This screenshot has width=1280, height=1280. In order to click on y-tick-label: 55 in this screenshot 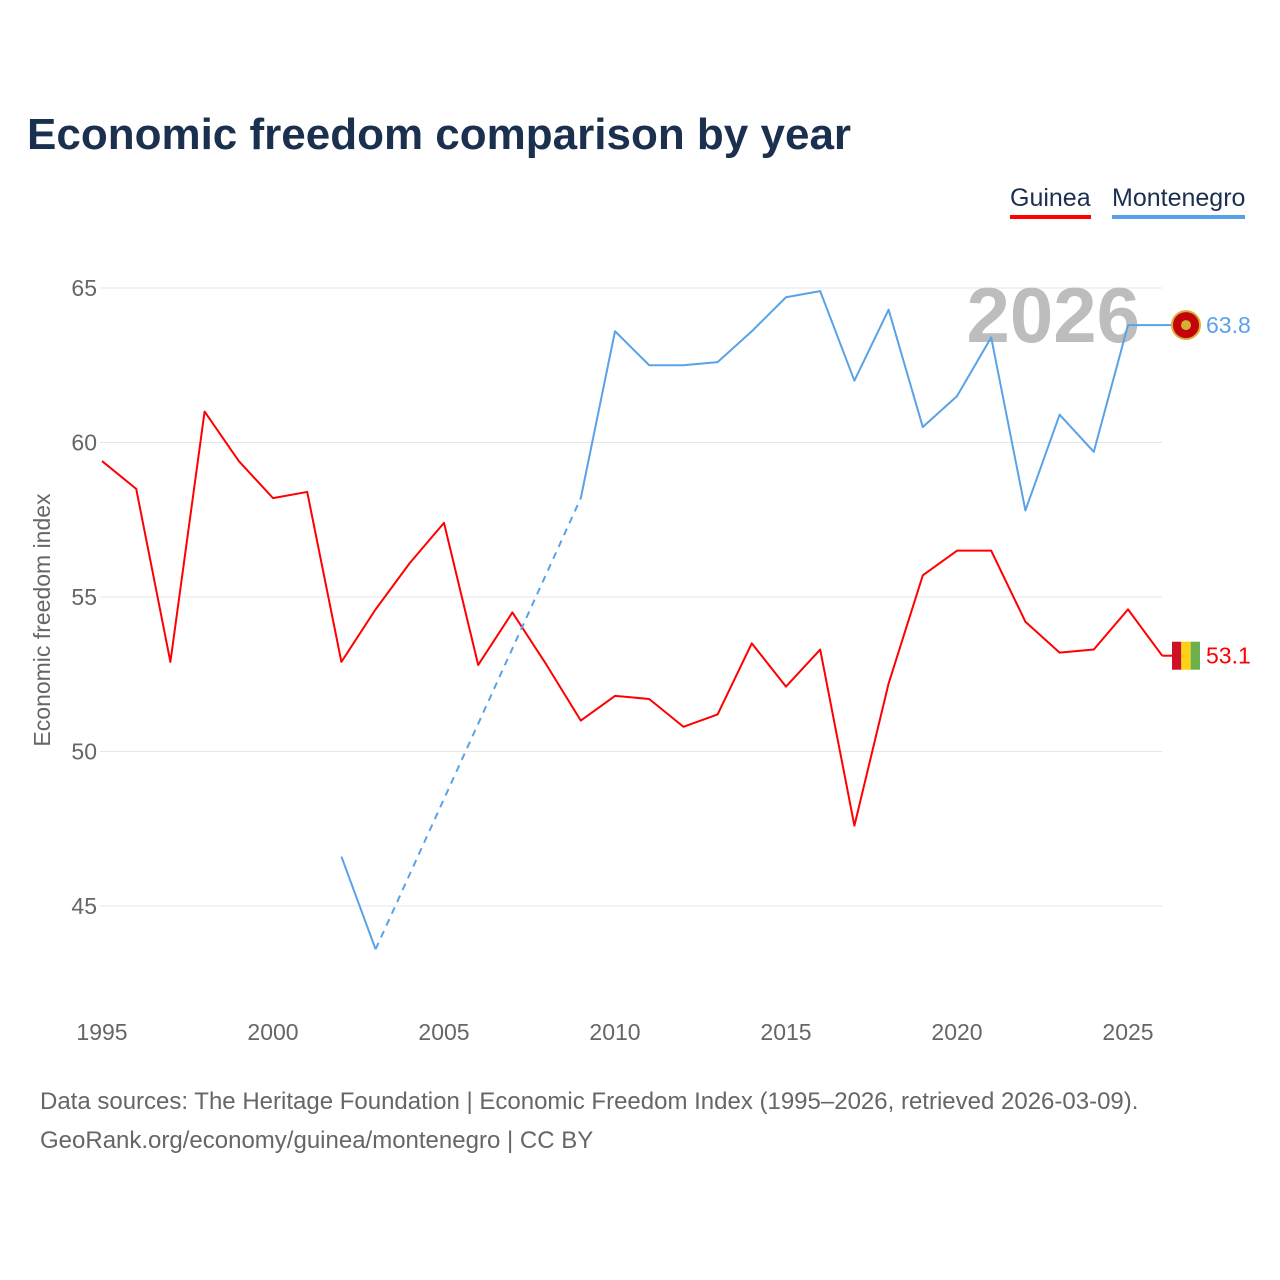, I will do `click(84, 597)`.